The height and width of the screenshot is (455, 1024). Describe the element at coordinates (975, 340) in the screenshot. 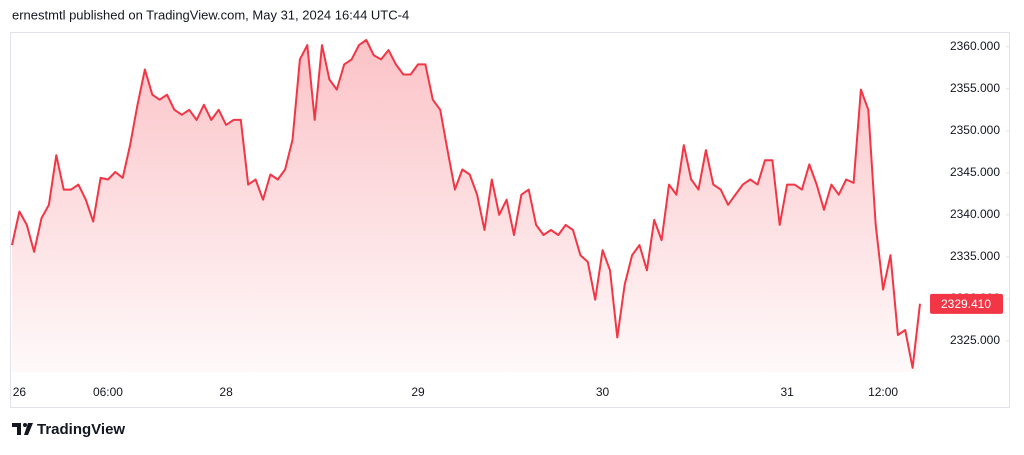

I see `y-tick-label: 2325.000` at that location.